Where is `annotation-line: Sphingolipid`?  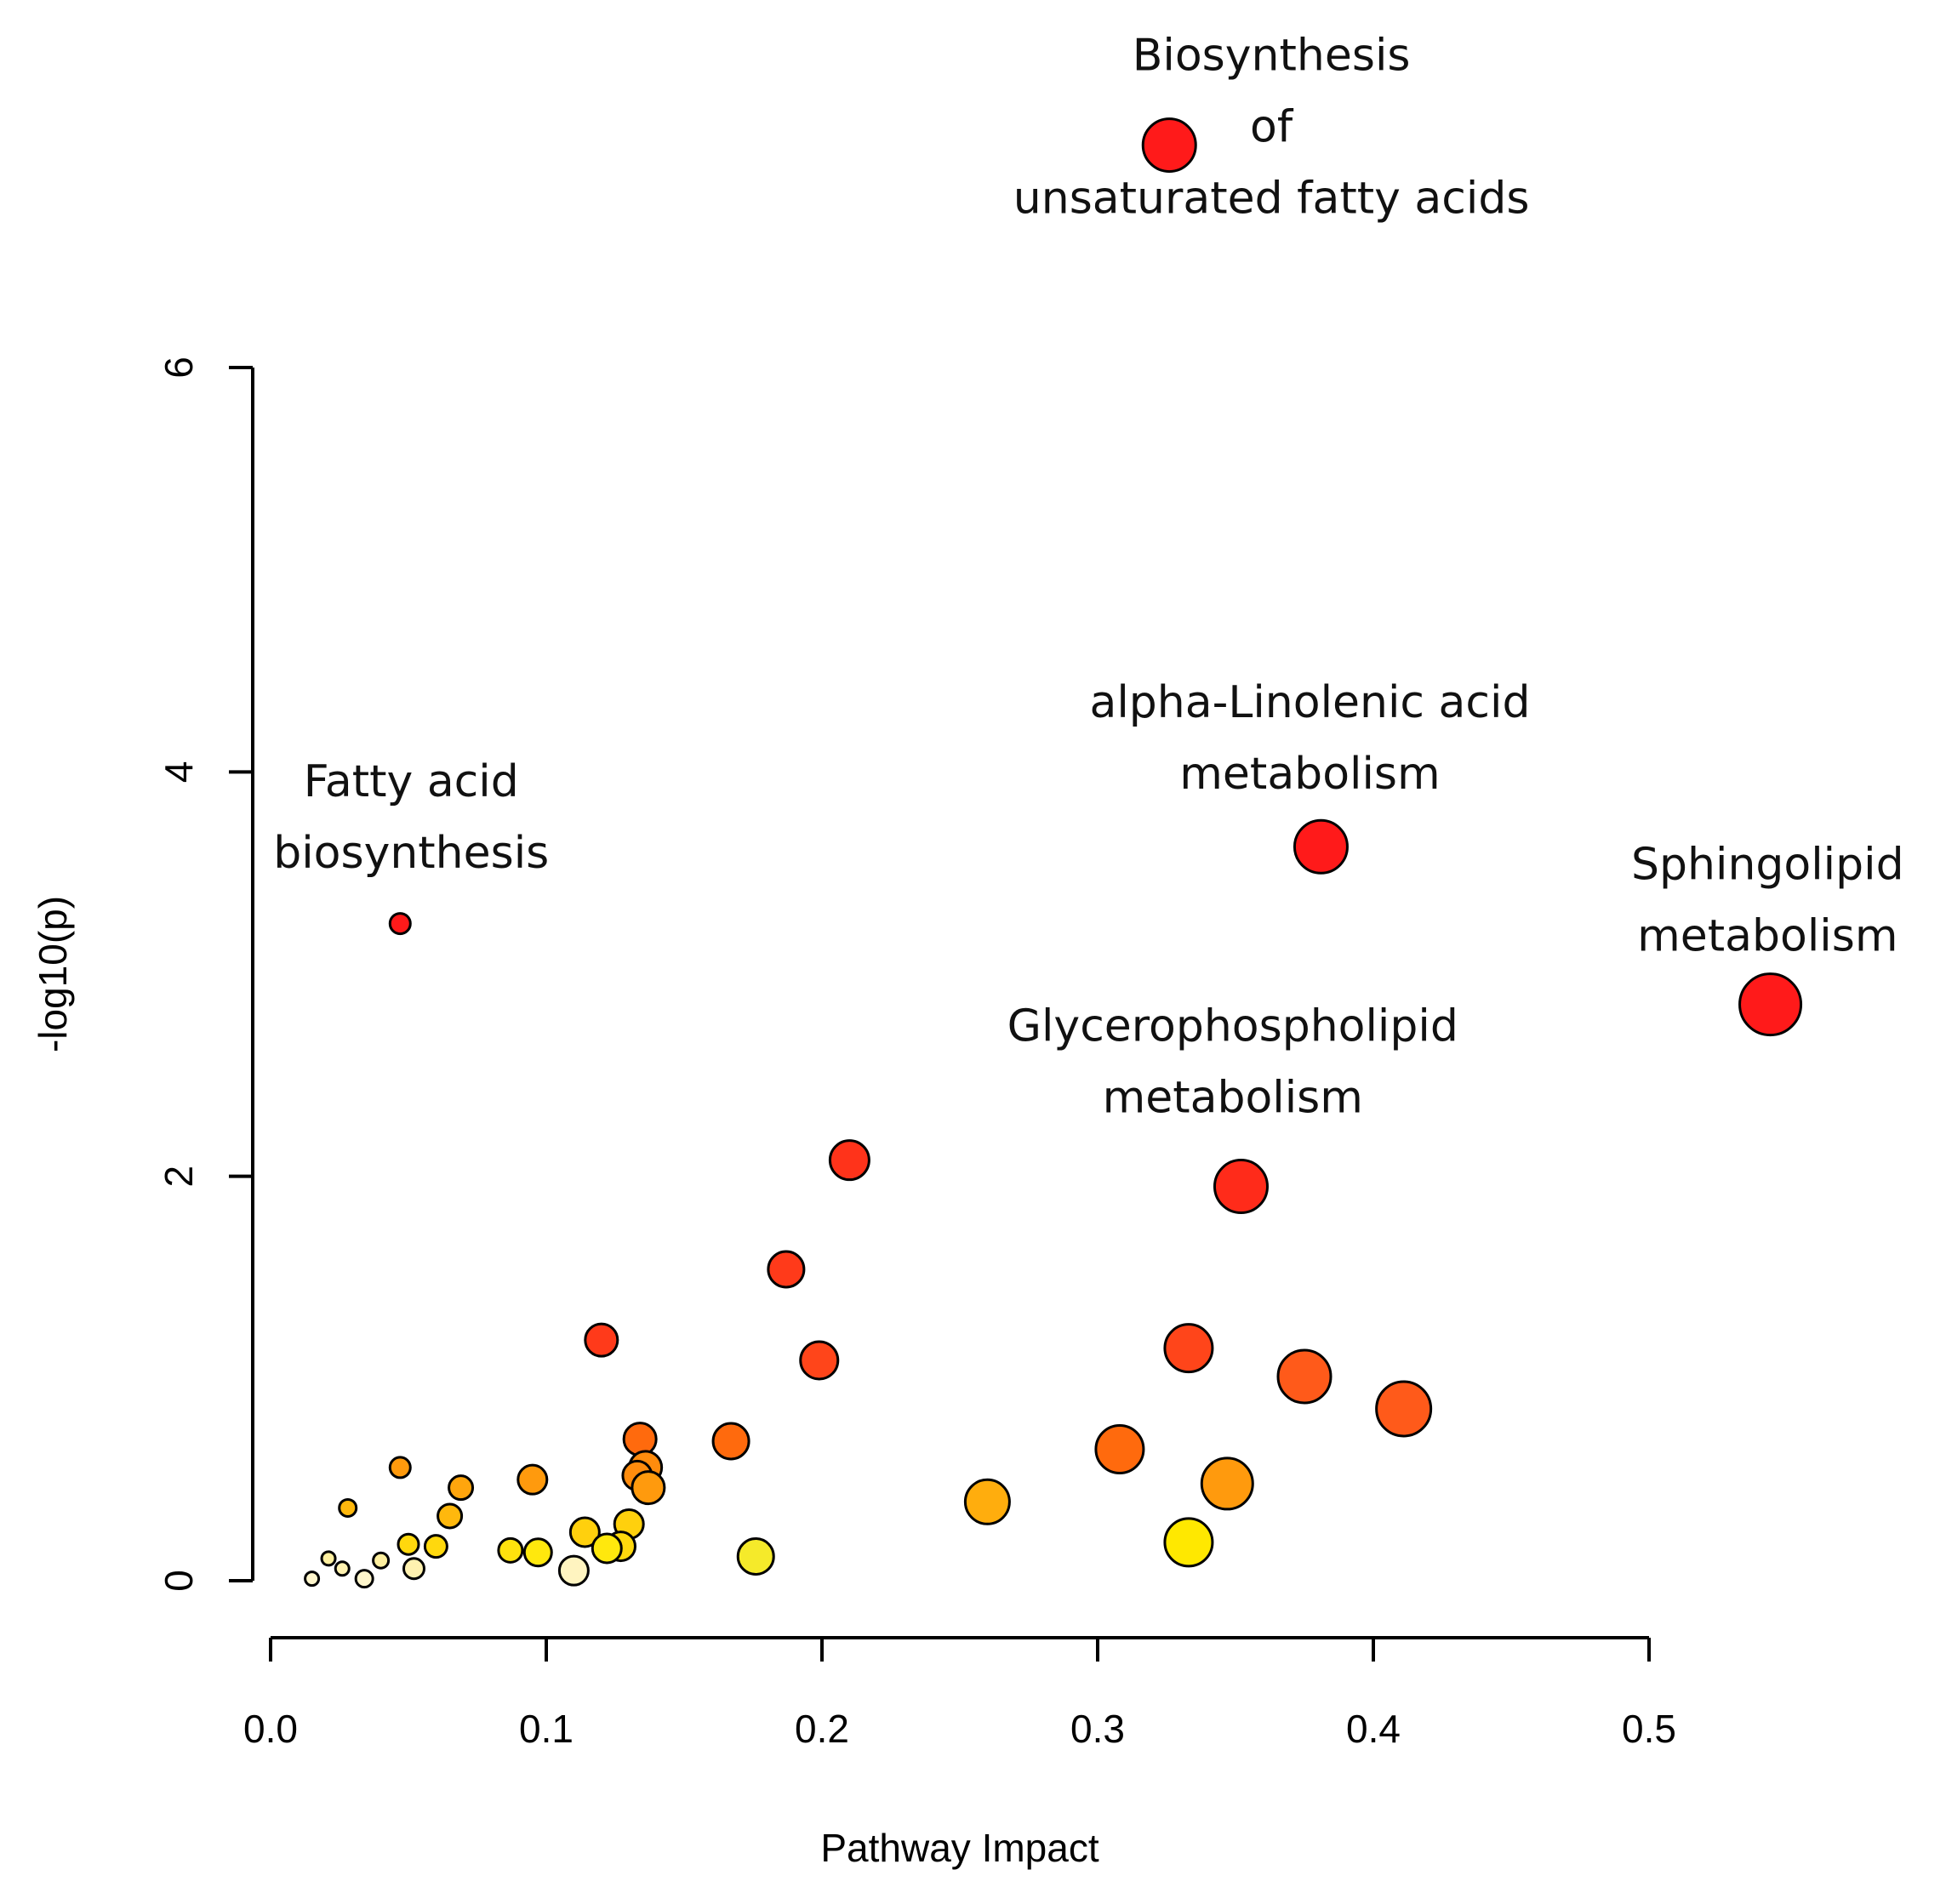
annotation-line: Sphingolipid is located at coordinates (1767, 865).